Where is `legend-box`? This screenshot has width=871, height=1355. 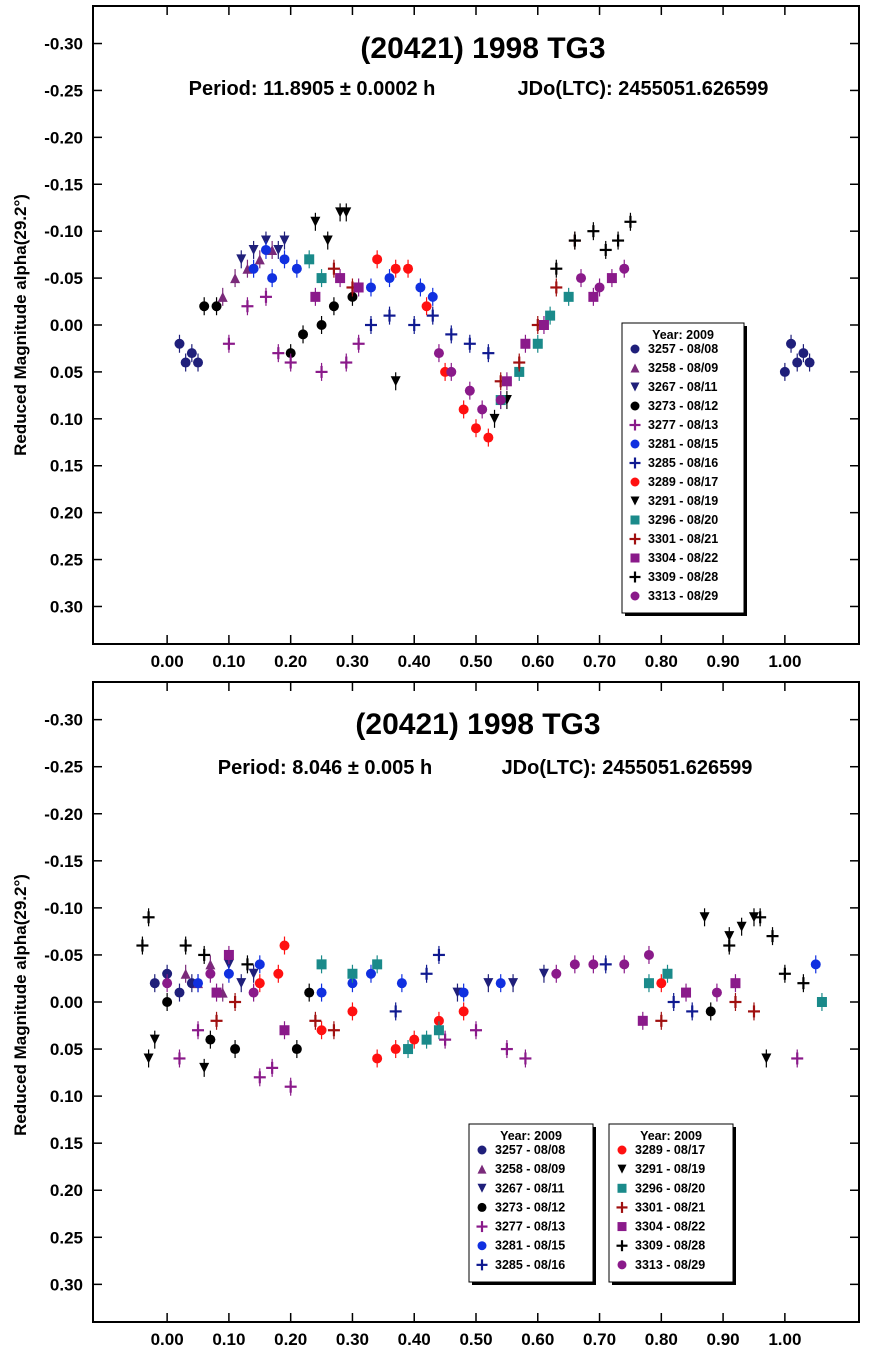
legend-box is located at coordinates (671, 1203).